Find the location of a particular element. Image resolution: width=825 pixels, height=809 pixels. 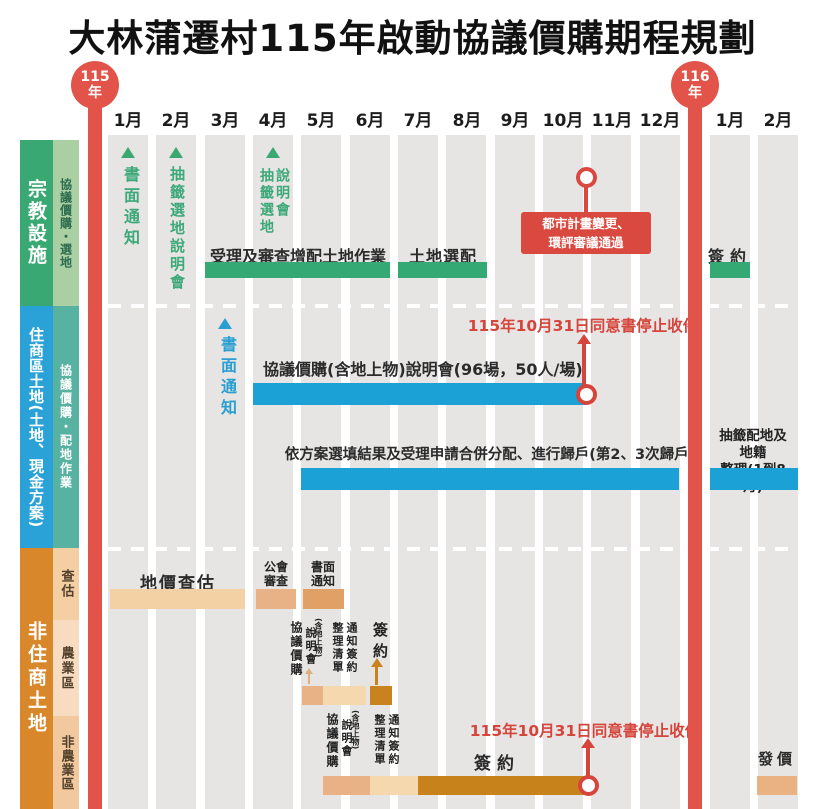

year-115-unit: 年 is located at coordinates (95, 93).